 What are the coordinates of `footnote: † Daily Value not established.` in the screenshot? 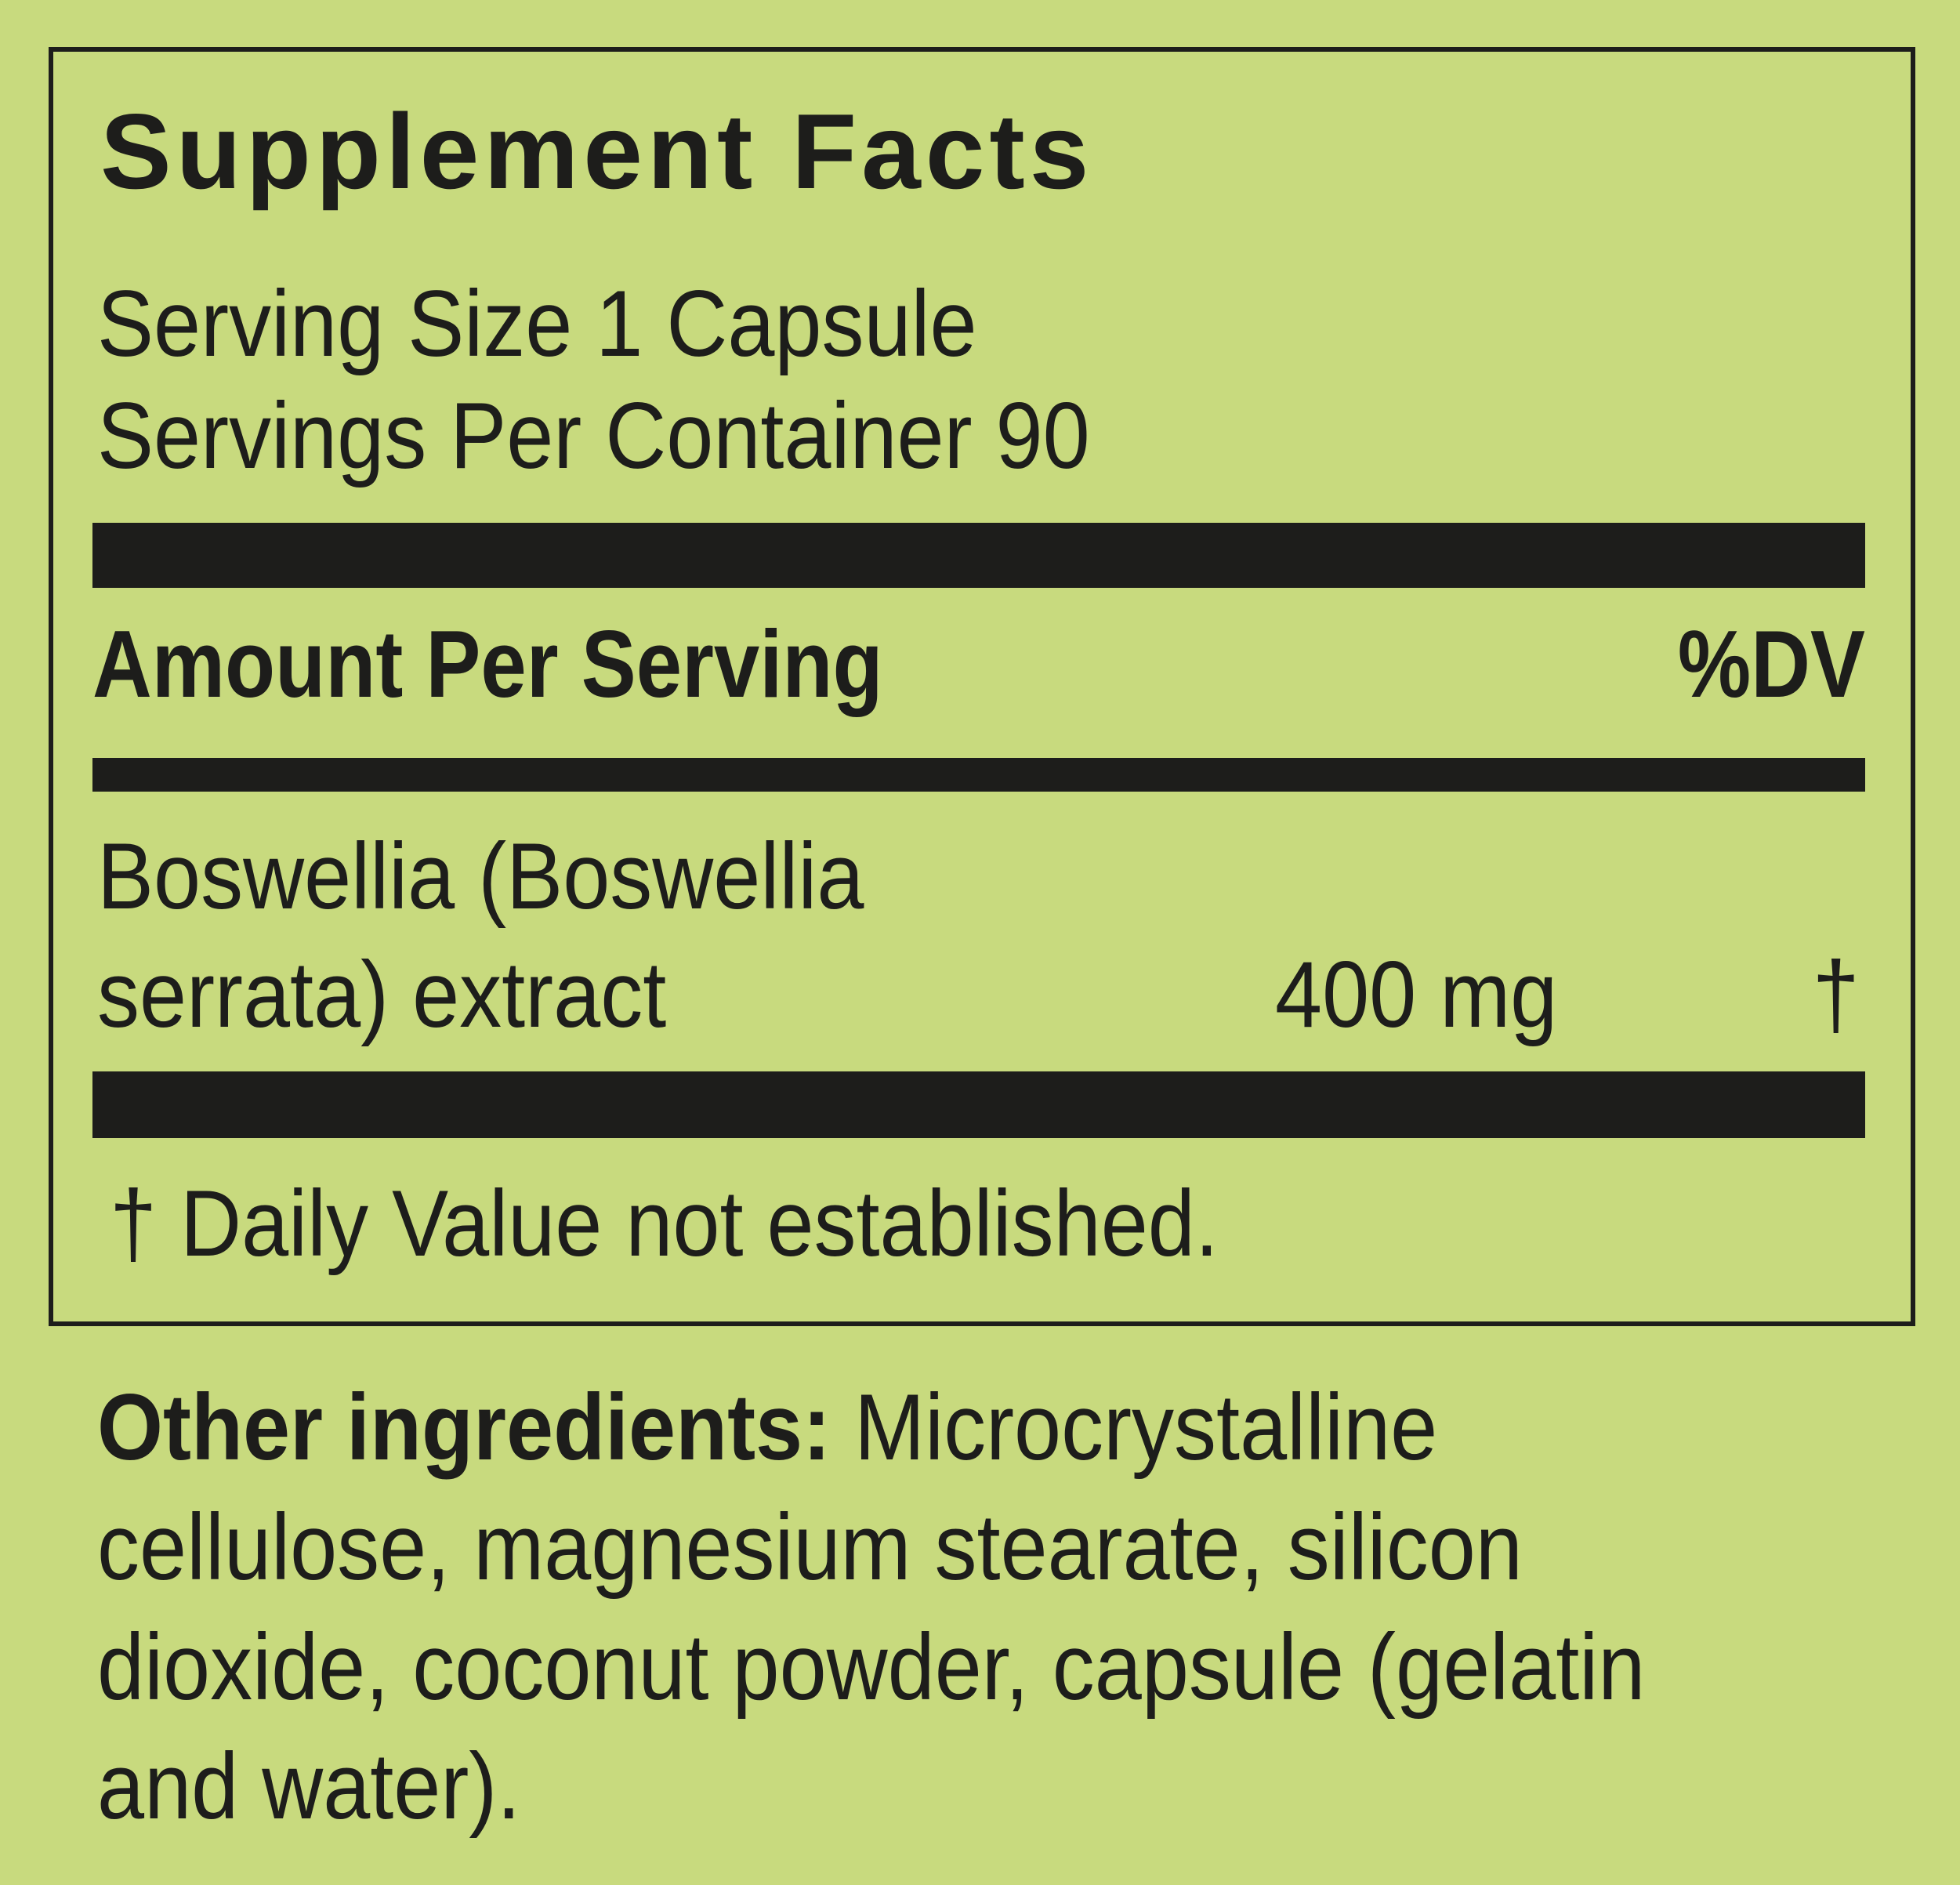 It's located at (664, 1223).